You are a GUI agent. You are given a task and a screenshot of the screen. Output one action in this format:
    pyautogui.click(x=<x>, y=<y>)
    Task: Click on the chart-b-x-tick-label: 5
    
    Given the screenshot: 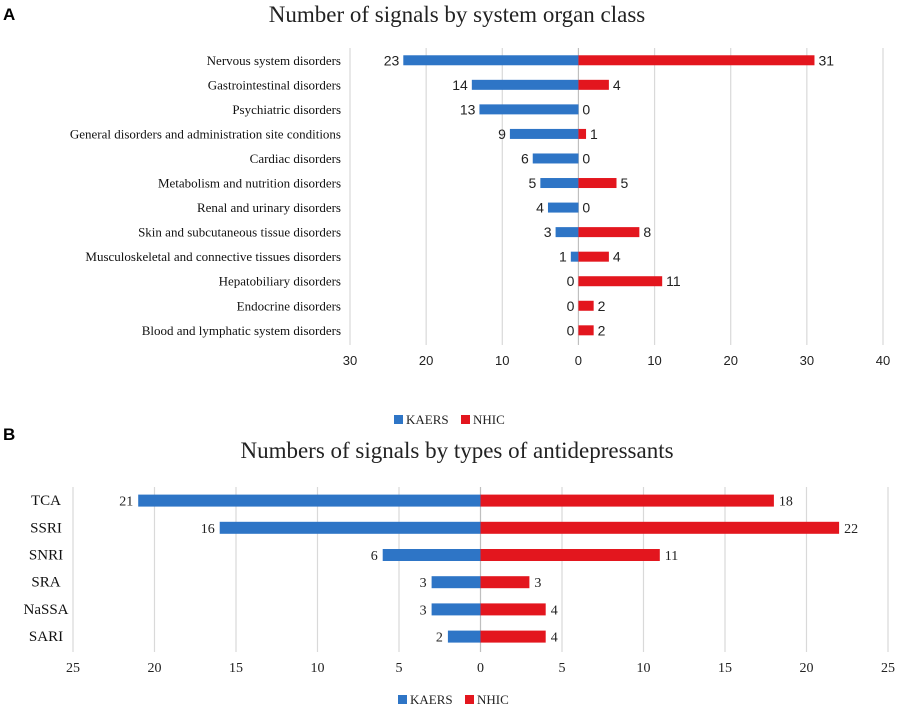 What is the action you would take?
    pyautogui.click(x=562, y=668)
    